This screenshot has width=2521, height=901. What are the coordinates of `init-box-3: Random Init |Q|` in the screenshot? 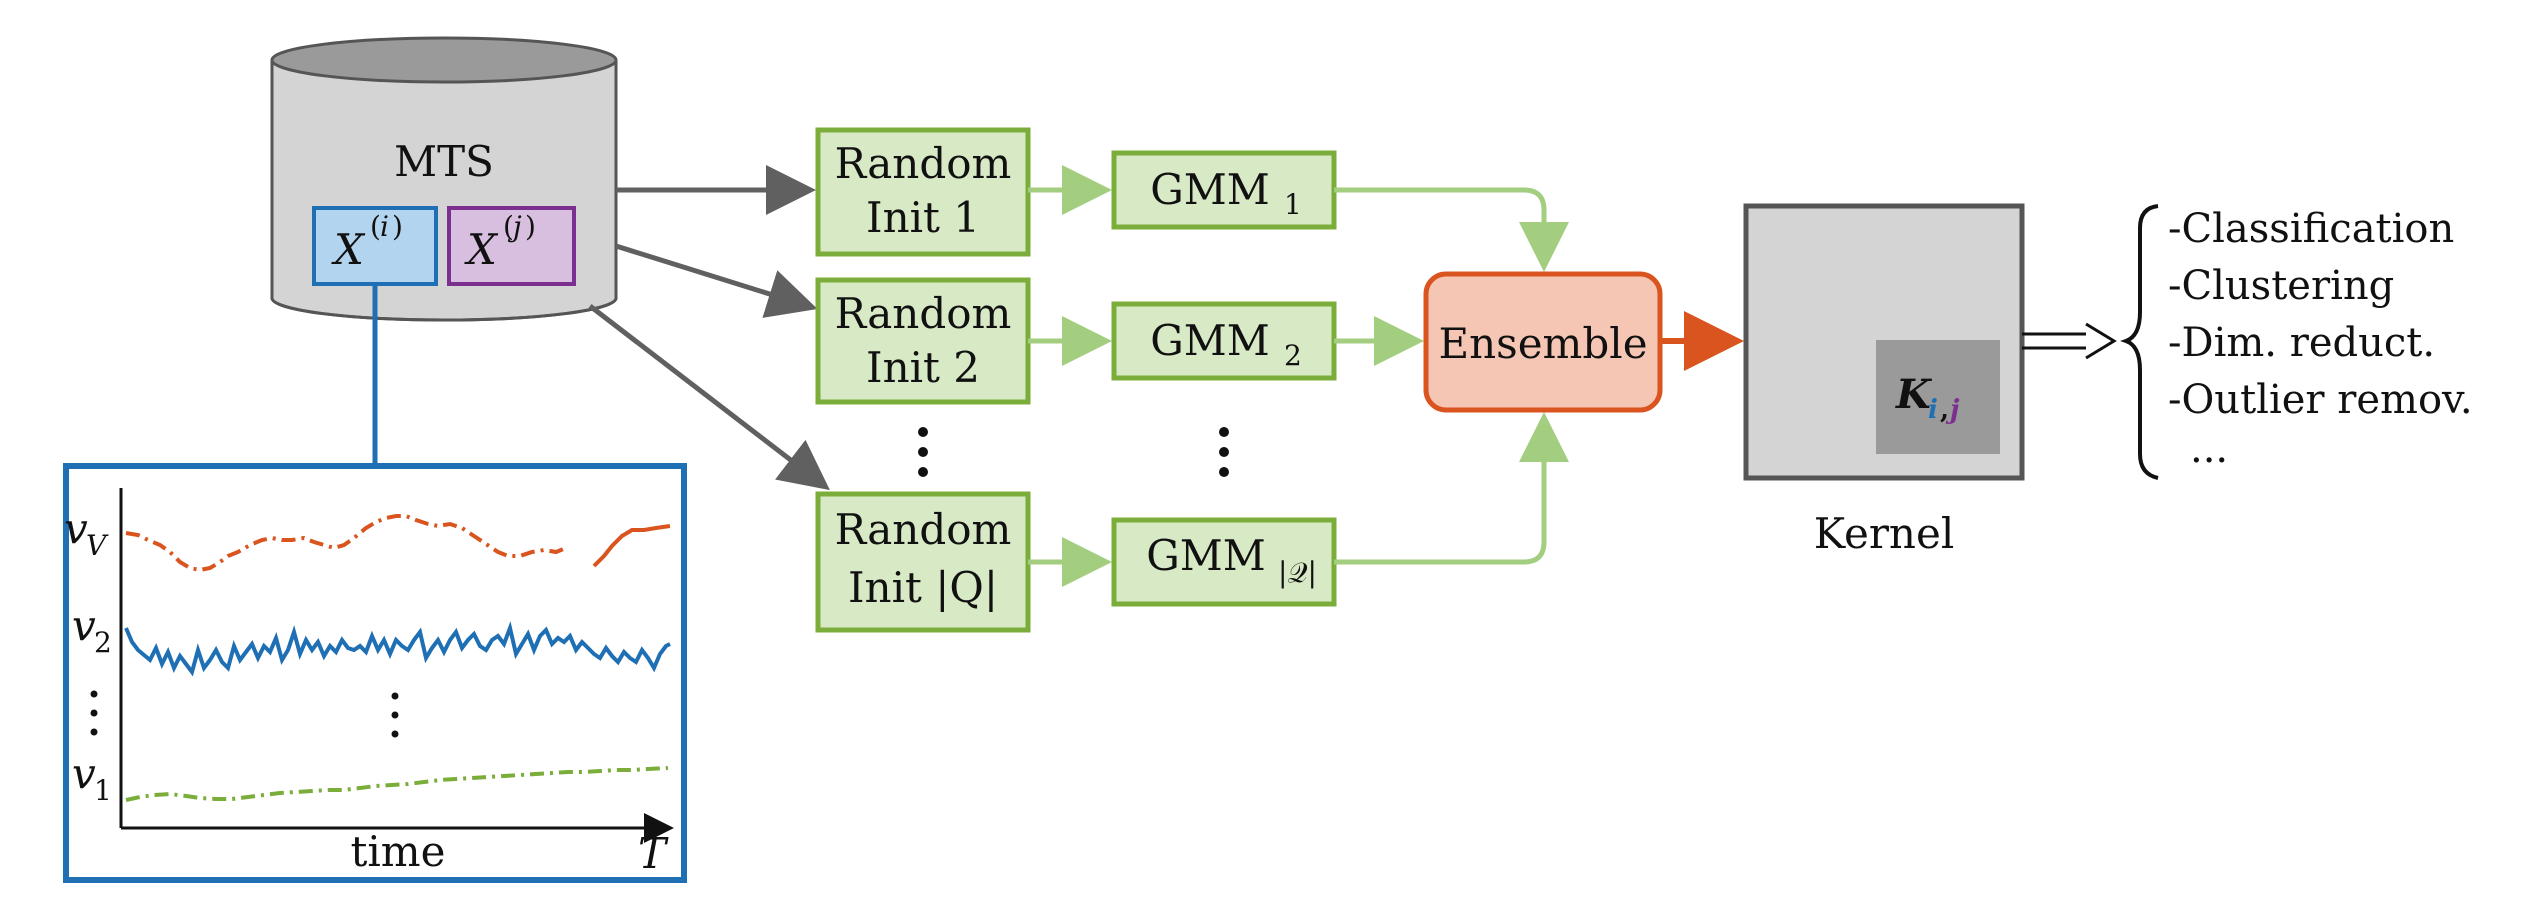 It's located at (923, 562).